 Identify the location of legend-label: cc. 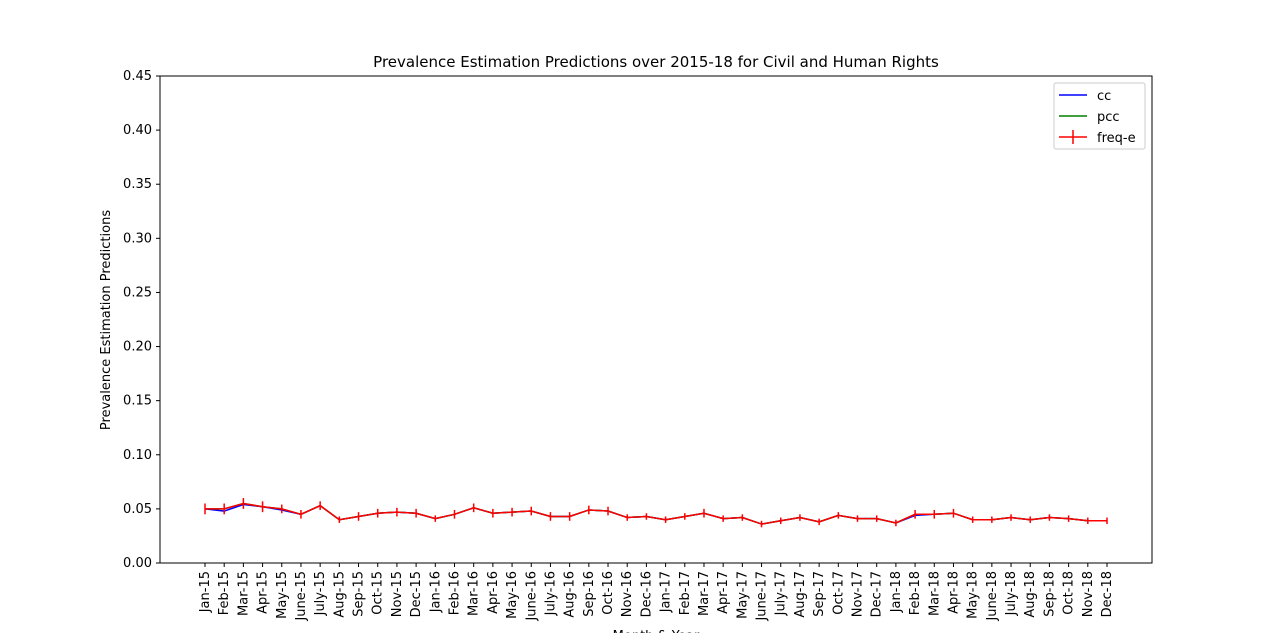
(1104, 96).